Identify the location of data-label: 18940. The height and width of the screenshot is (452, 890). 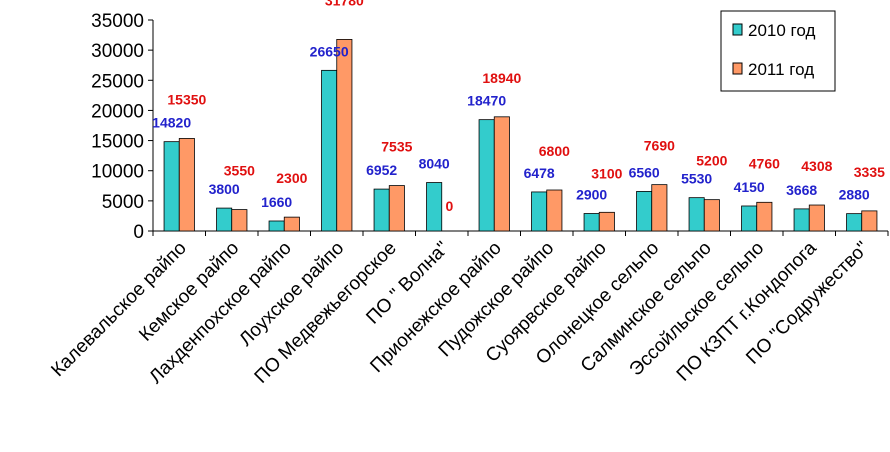
(501, 78).